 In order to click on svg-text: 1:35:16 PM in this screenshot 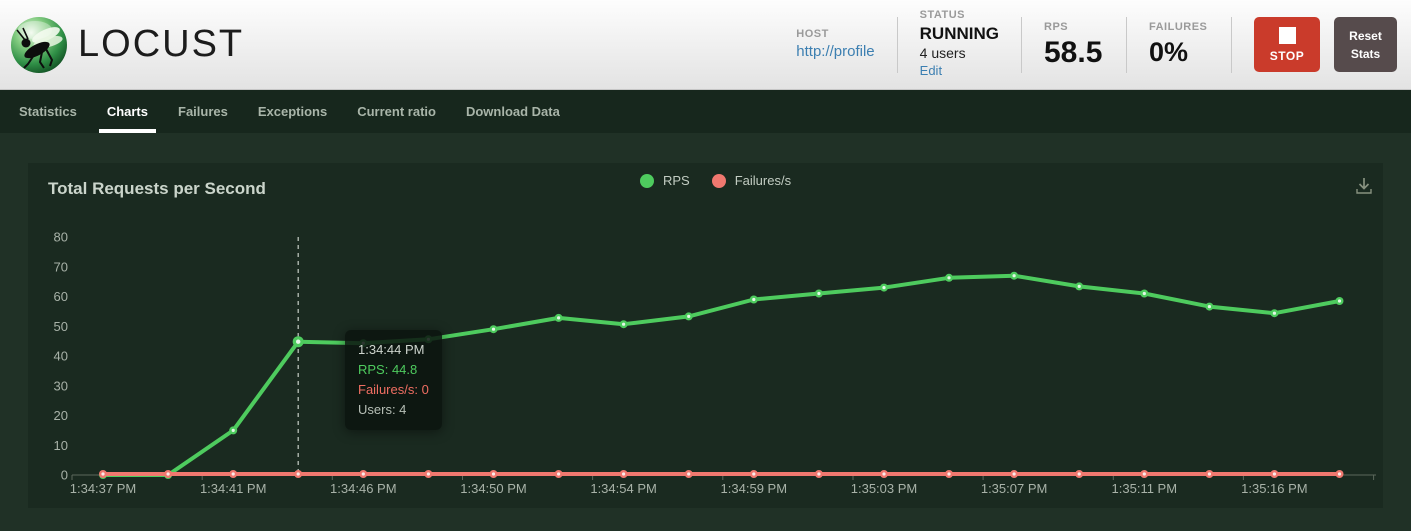, I will do `click(1274, 488)`.